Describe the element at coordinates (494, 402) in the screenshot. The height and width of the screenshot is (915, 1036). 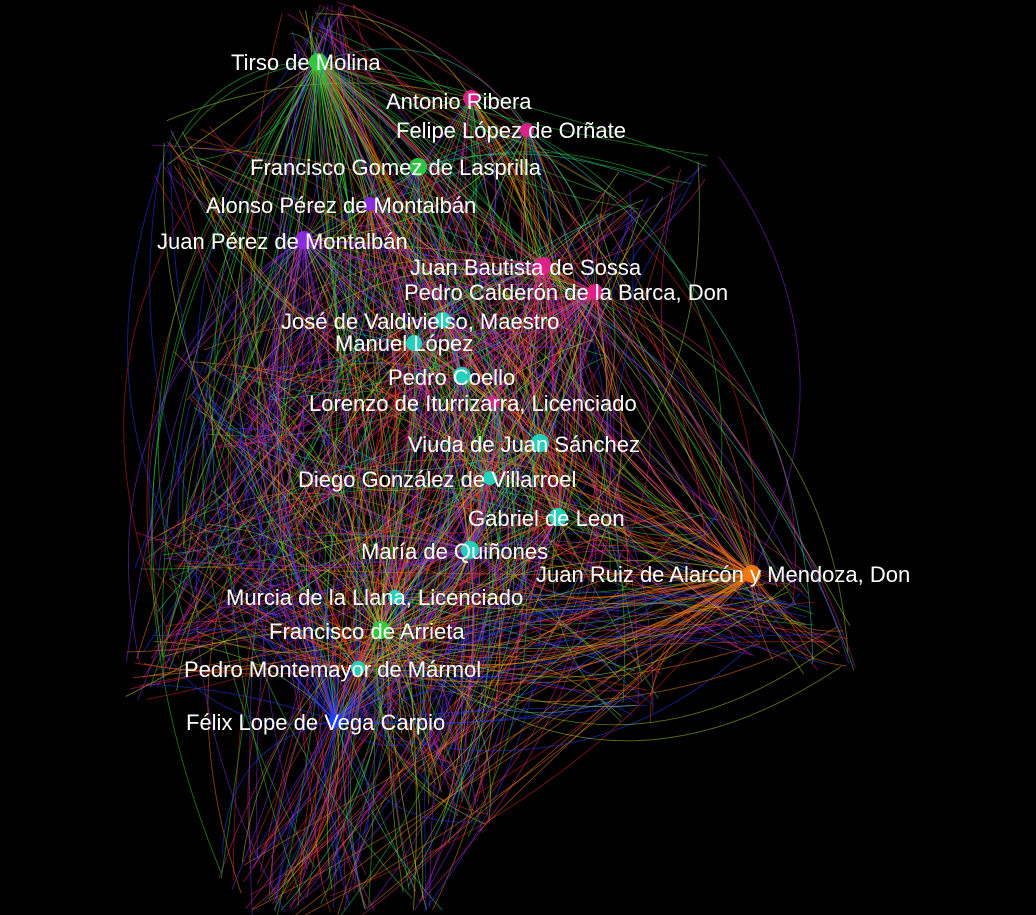
I see `graph-node-iturrizarra` at that location.